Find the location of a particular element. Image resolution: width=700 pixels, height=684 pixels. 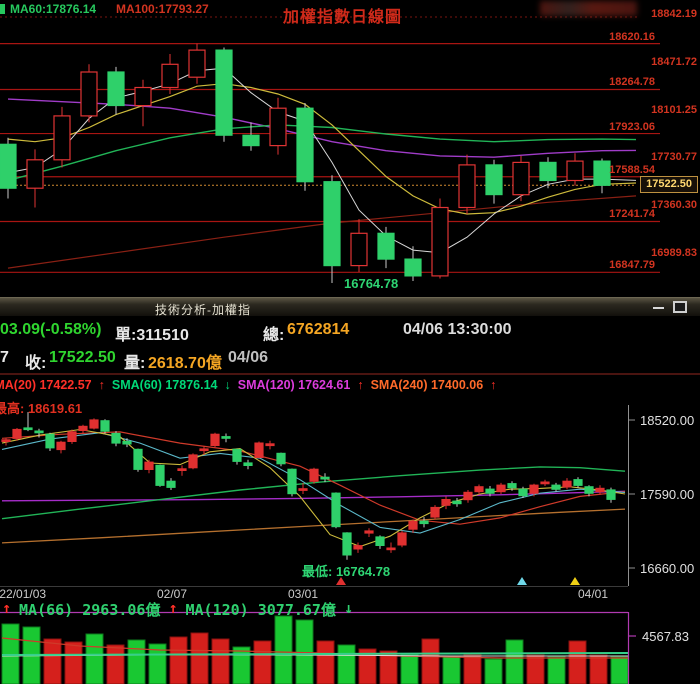

price-level-label: 18471.72 is located at coordinates (674, 61).